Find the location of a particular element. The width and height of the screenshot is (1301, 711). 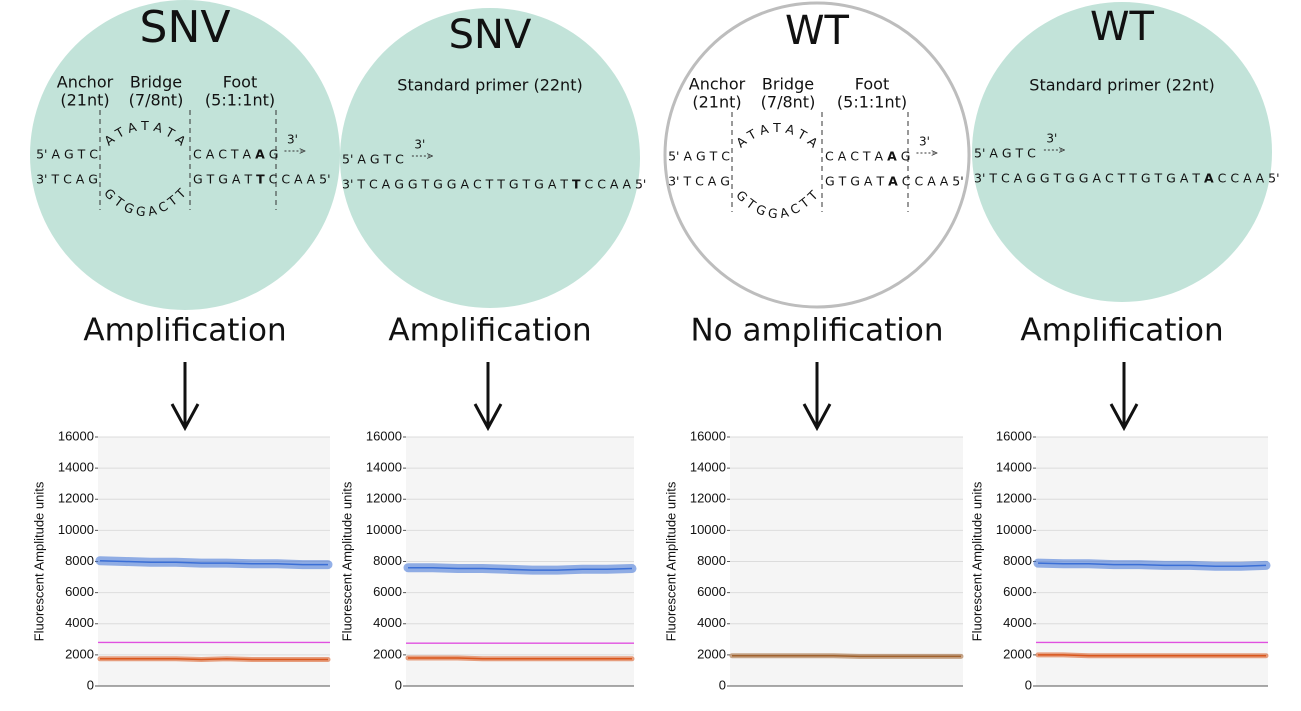

region-name: Bridge is located at coordinates (156, 82).